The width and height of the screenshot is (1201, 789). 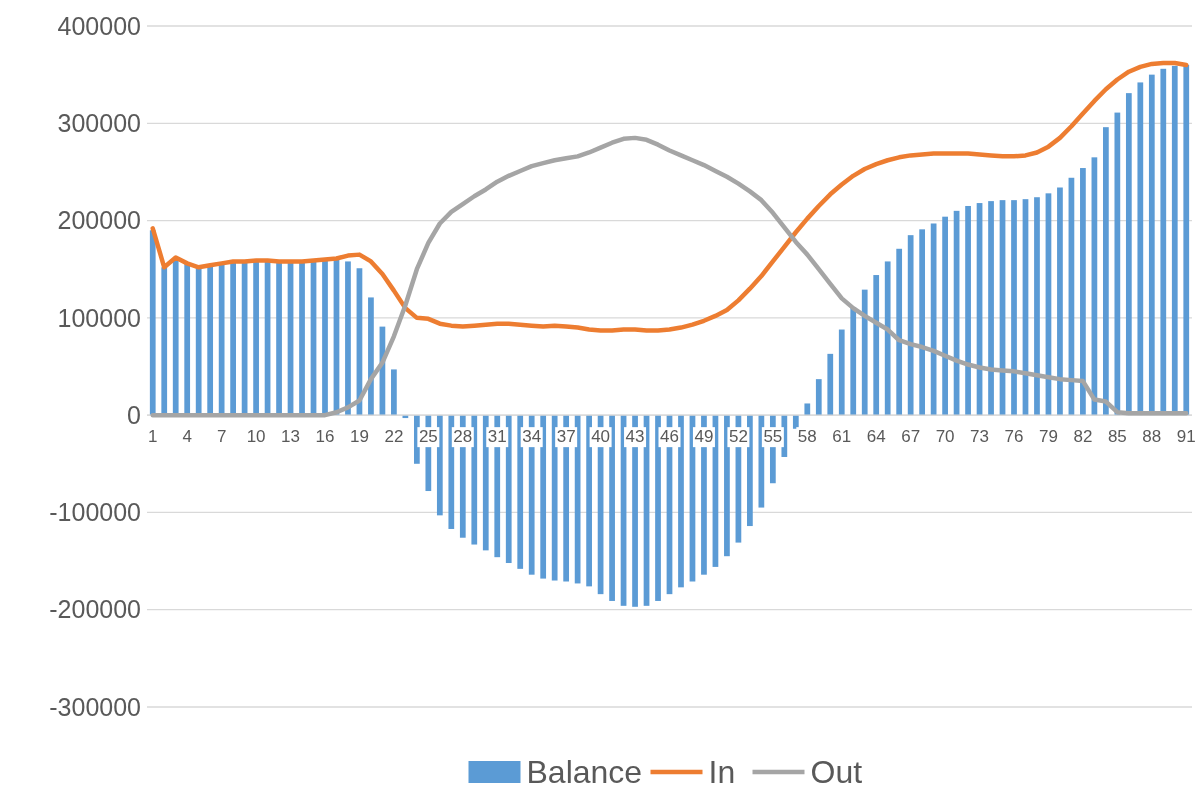 I want to click on y-tick-label: 100000, so click(x=99, y=317).